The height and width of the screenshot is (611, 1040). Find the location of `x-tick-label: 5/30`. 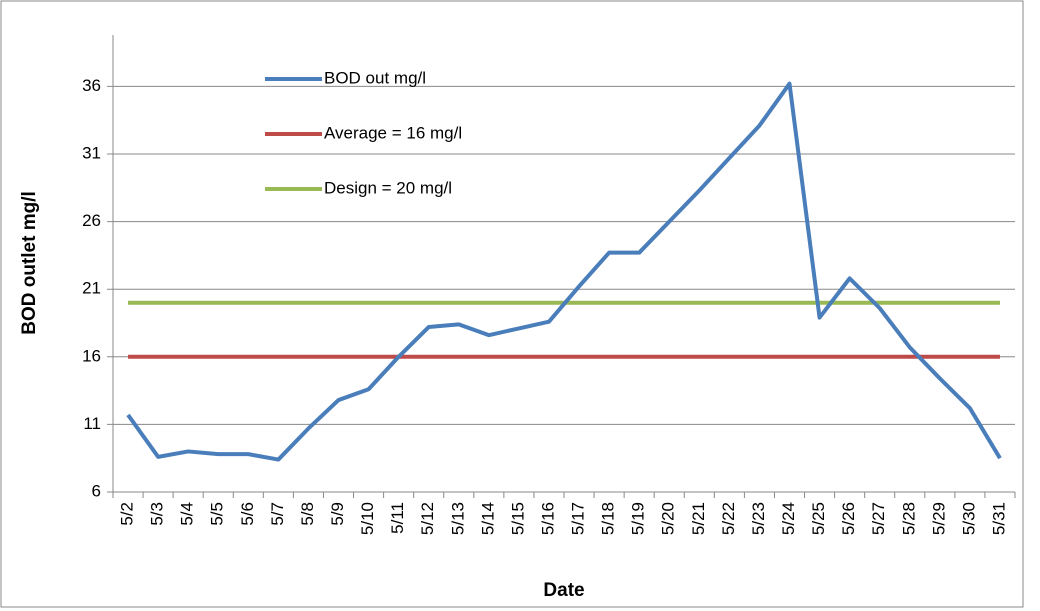

x-tick-label: 5/30 is located at coordinates (968, 518).